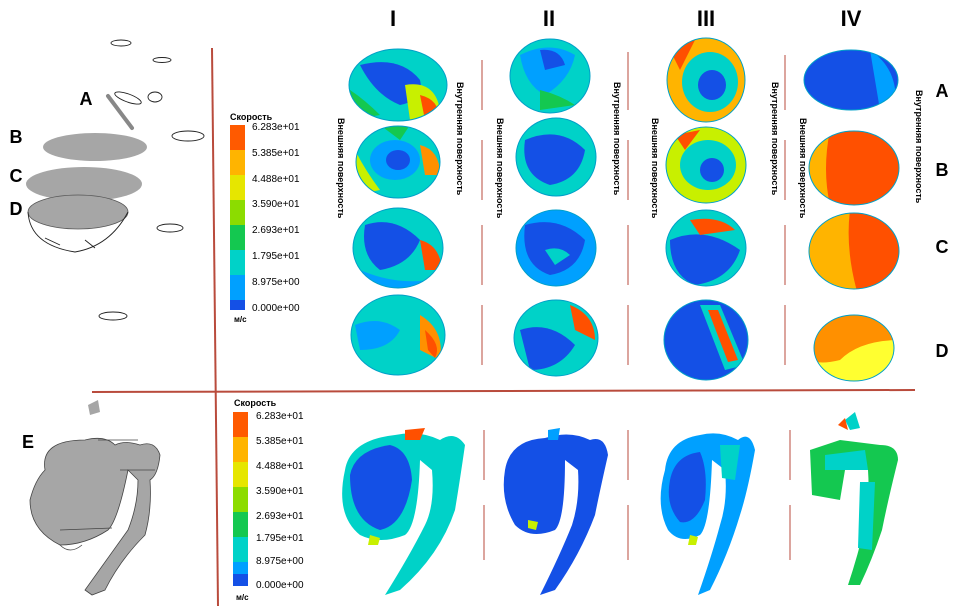 The image size is (957, 608). Describe the element at coordinates (854, 348) in the screenshot. I see `section-IV-D` at that location.